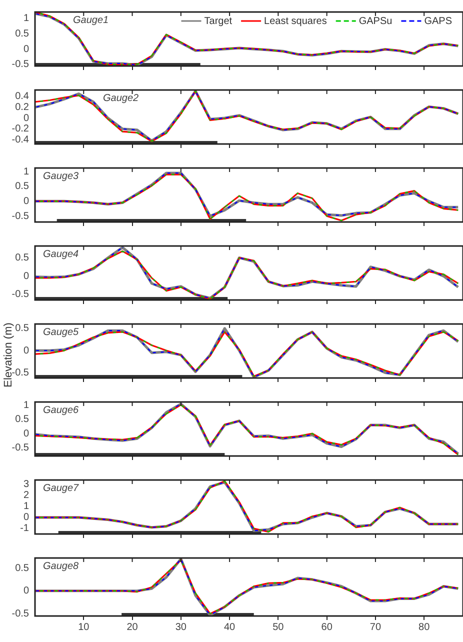 This screenshot has height=642, width=463. I want to click on x-tick-label: 60, so click(327, 627).